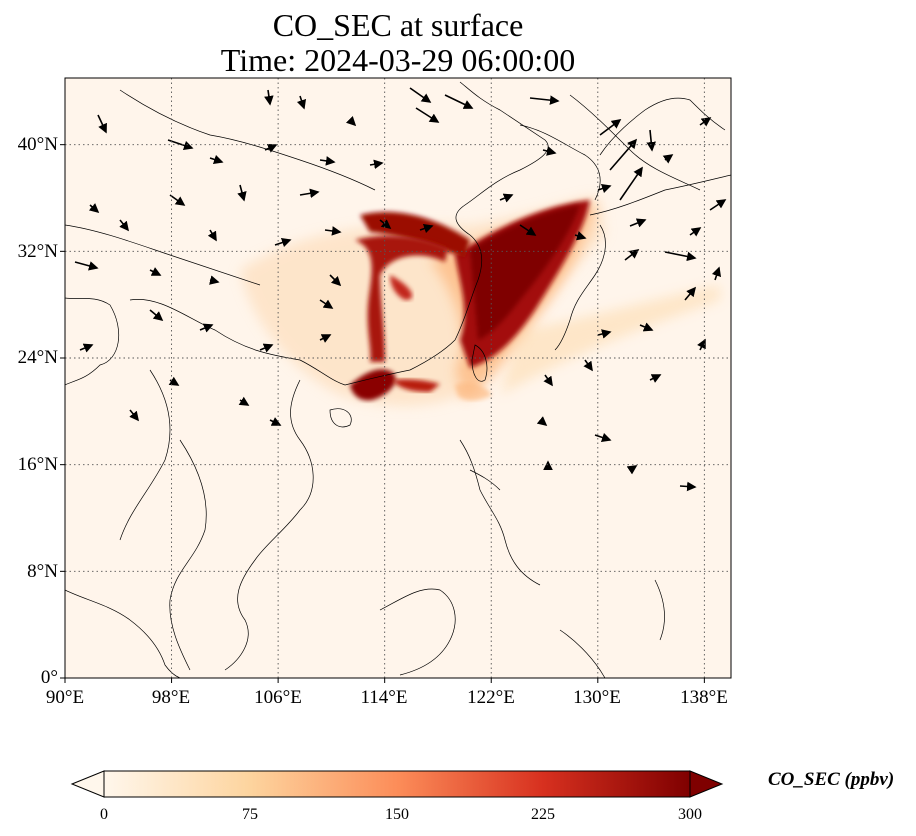 The width and height of the screenshot is (916, 836). What do you see at coordinates (398, 25) in the screenshot?
I see `map-title-line1: CO_SEC at surface` at bounding box center [398, 25].